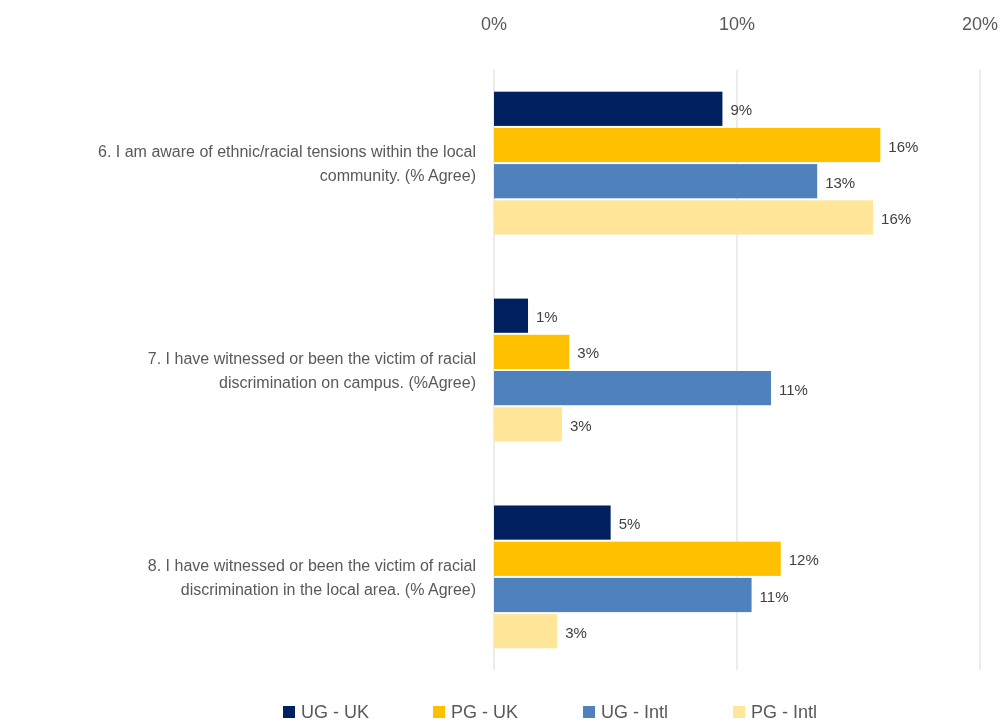 This screenshot has width=1007, height=724. I want to click on data-label: 12%, so click(803, 560).